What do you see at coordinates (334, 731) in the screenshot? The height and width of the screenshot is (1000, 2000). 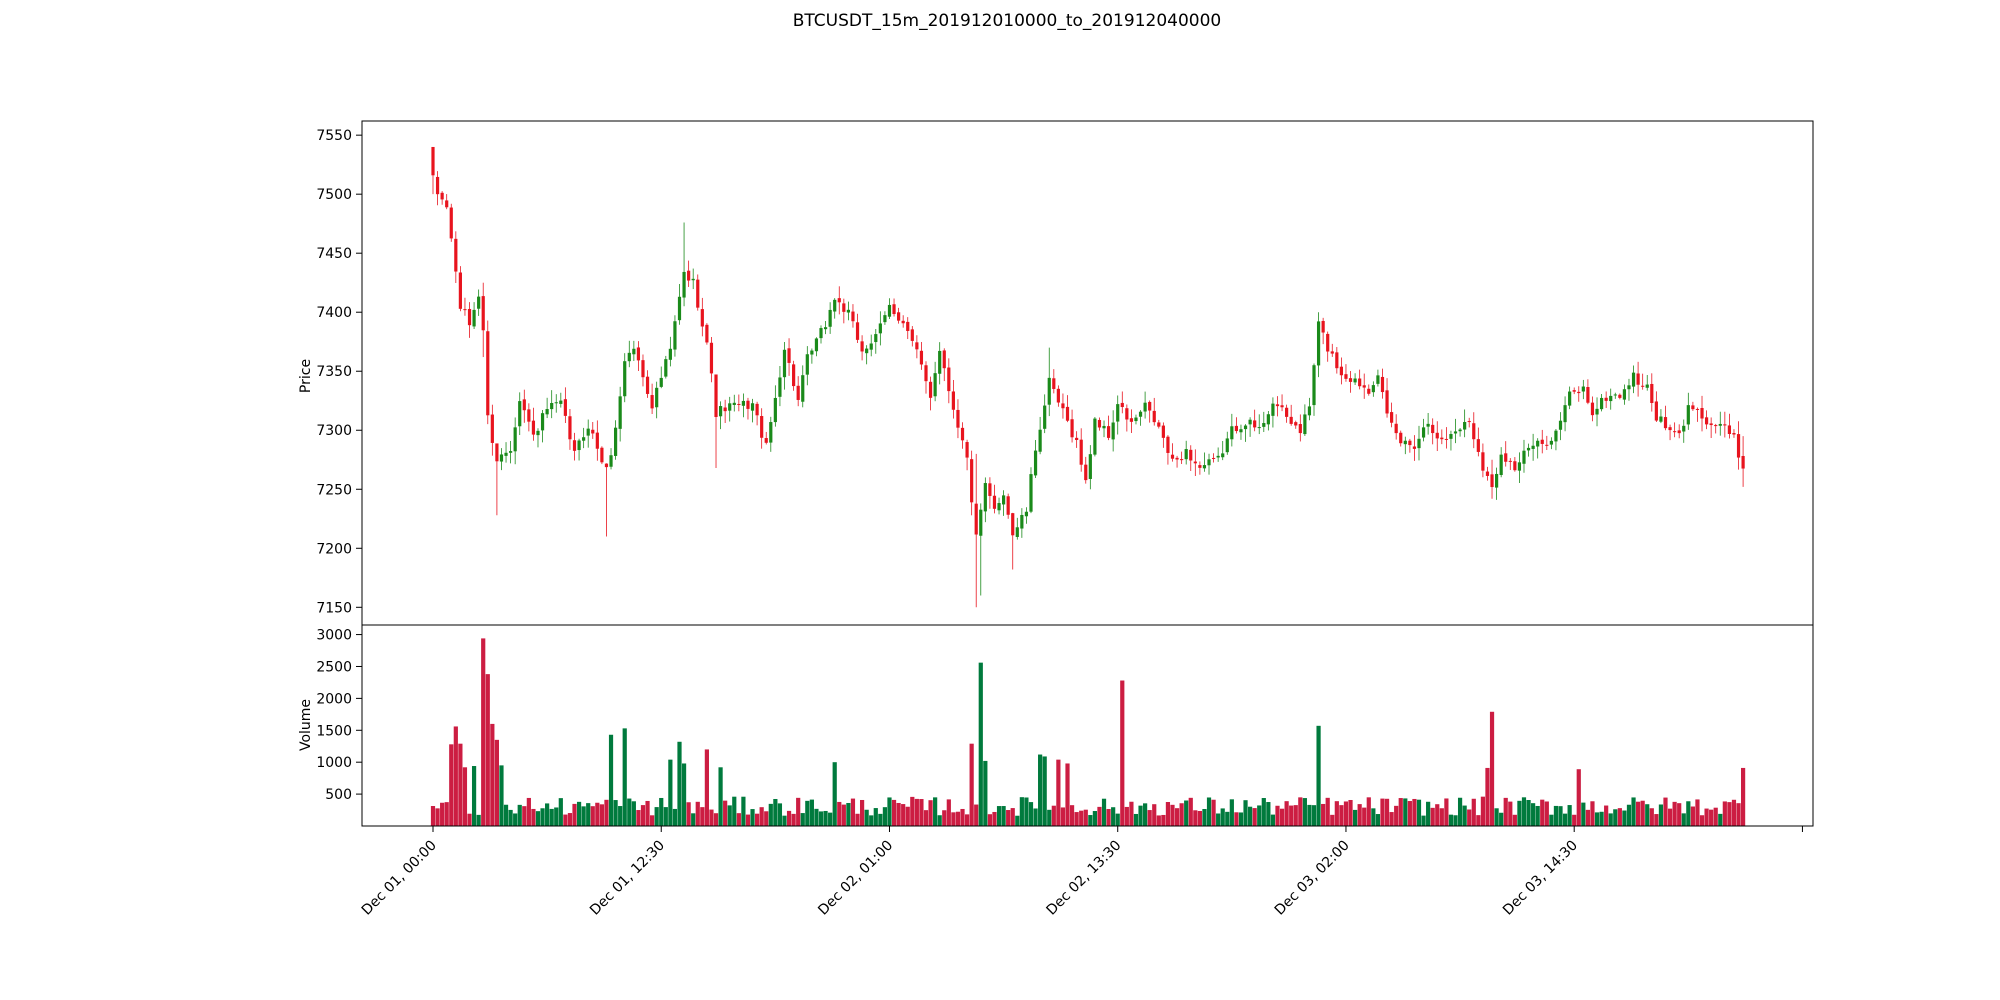 I see `volume-tick-label: 1500` at bounding box center [334, 731].